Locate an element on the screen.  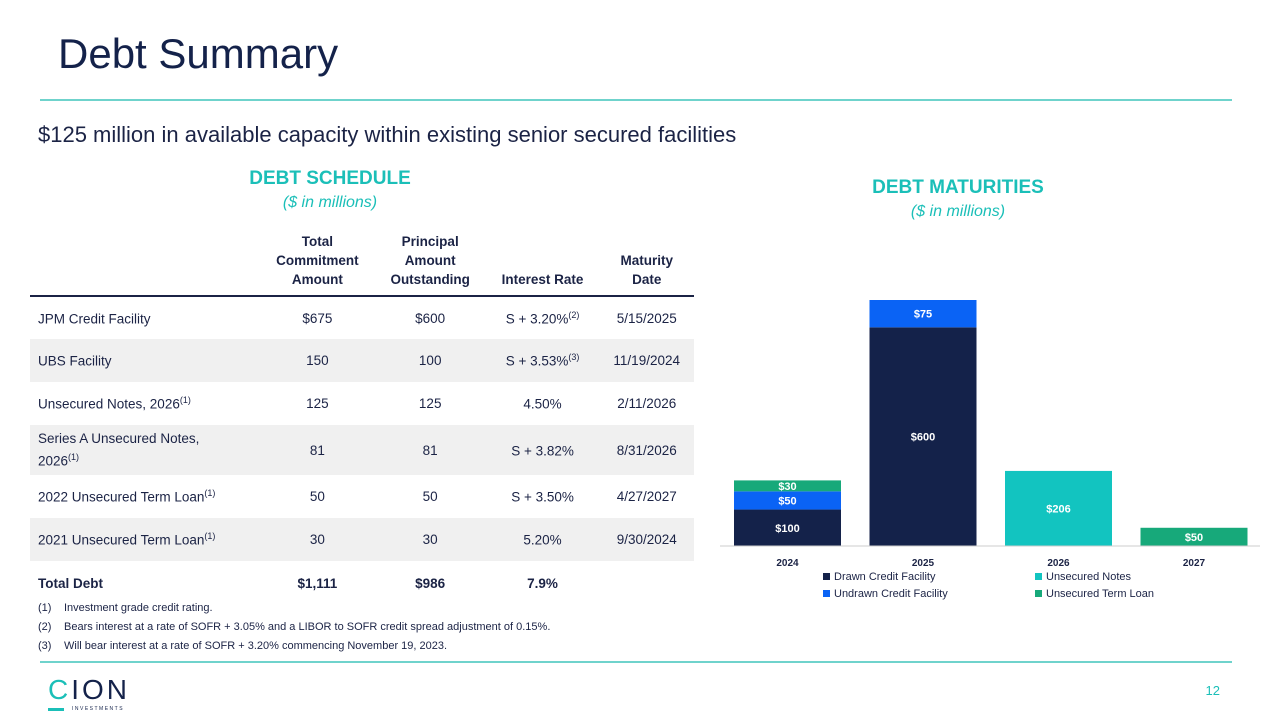
column-header: Total Commitment Amount is located at coordinates (317, 264).